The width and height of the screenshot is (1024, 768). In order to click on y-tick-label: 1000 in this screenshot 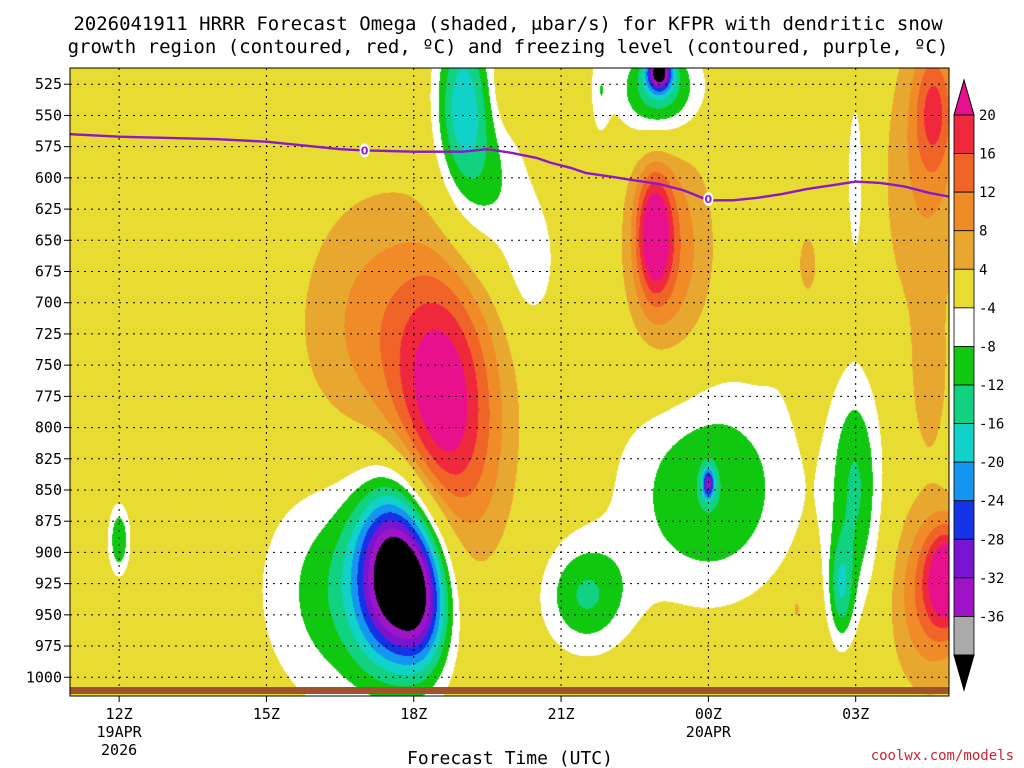, I will do `click(44, 677)`.